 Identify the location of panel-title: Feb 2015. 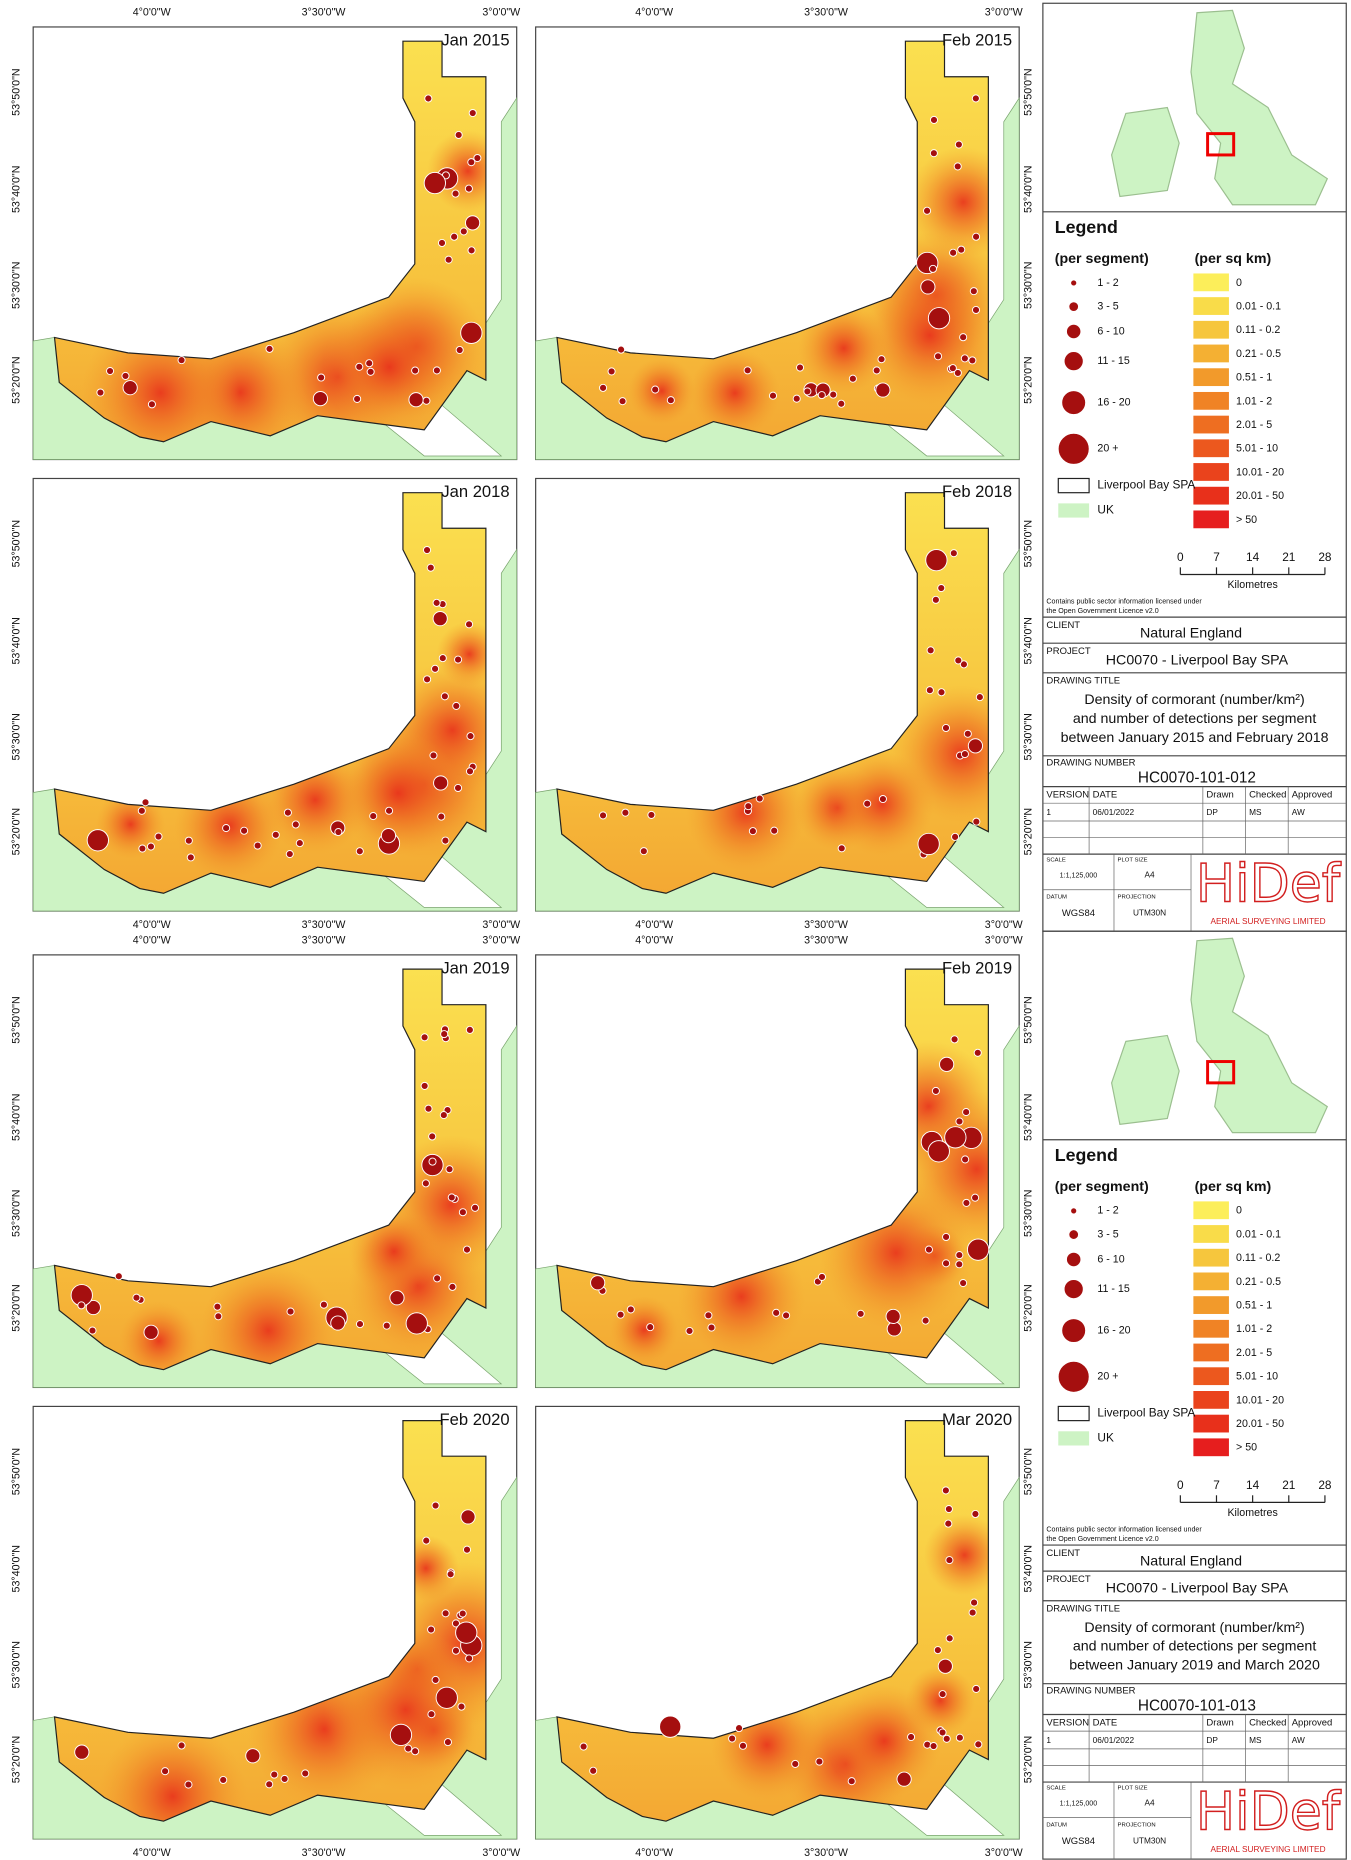
(977, 40).